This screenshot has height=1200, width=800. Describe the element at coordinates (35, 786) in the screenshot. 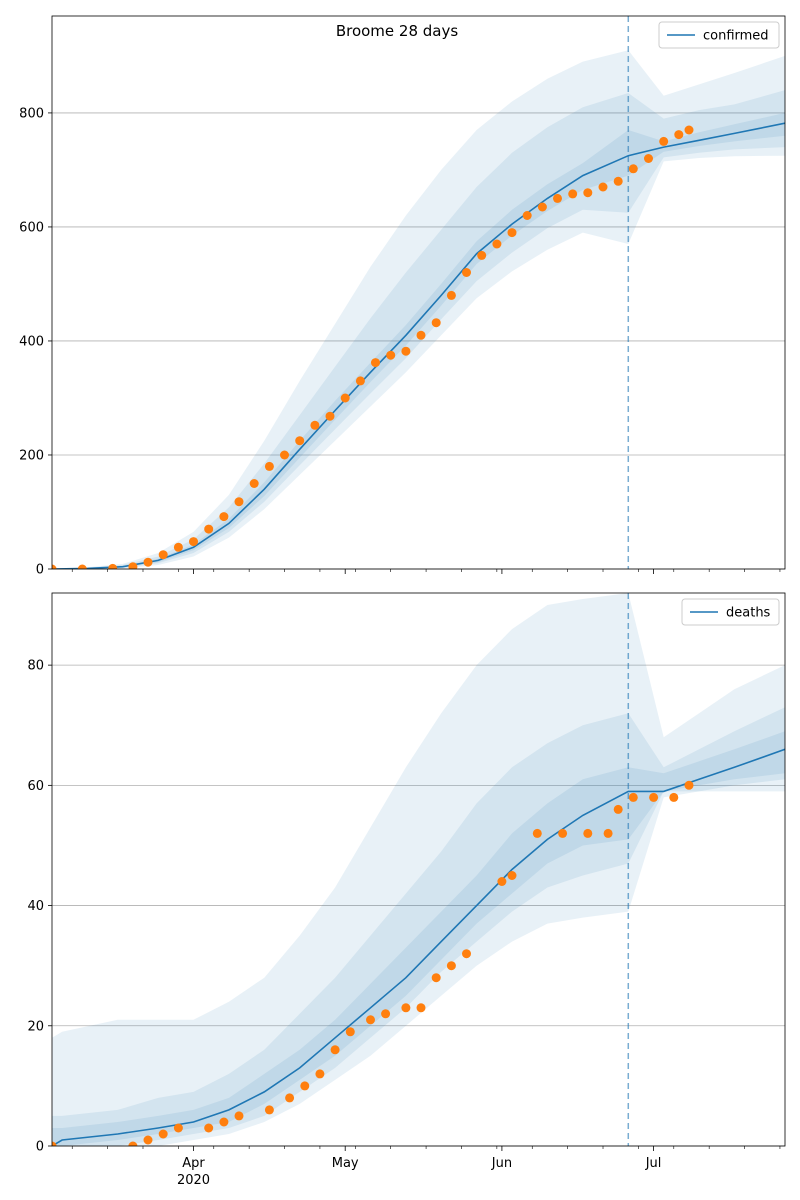

I see `y-tick-label: 60` at that location.